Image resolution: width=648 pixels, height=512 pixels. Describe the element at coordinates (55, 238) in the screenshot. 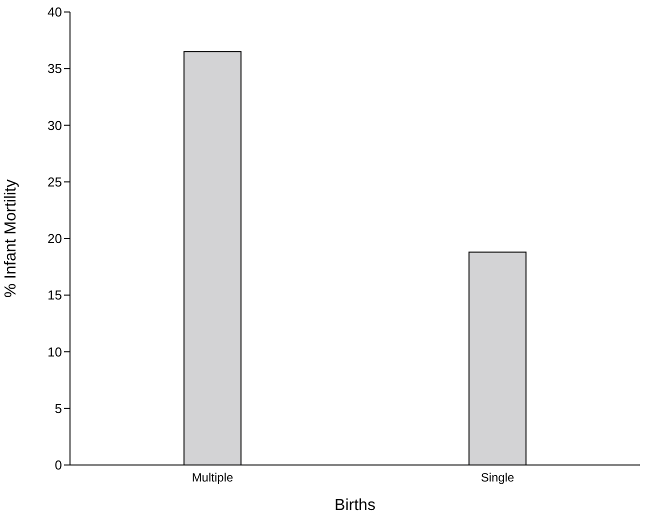

I see `y-tick-label: 20` at that location.